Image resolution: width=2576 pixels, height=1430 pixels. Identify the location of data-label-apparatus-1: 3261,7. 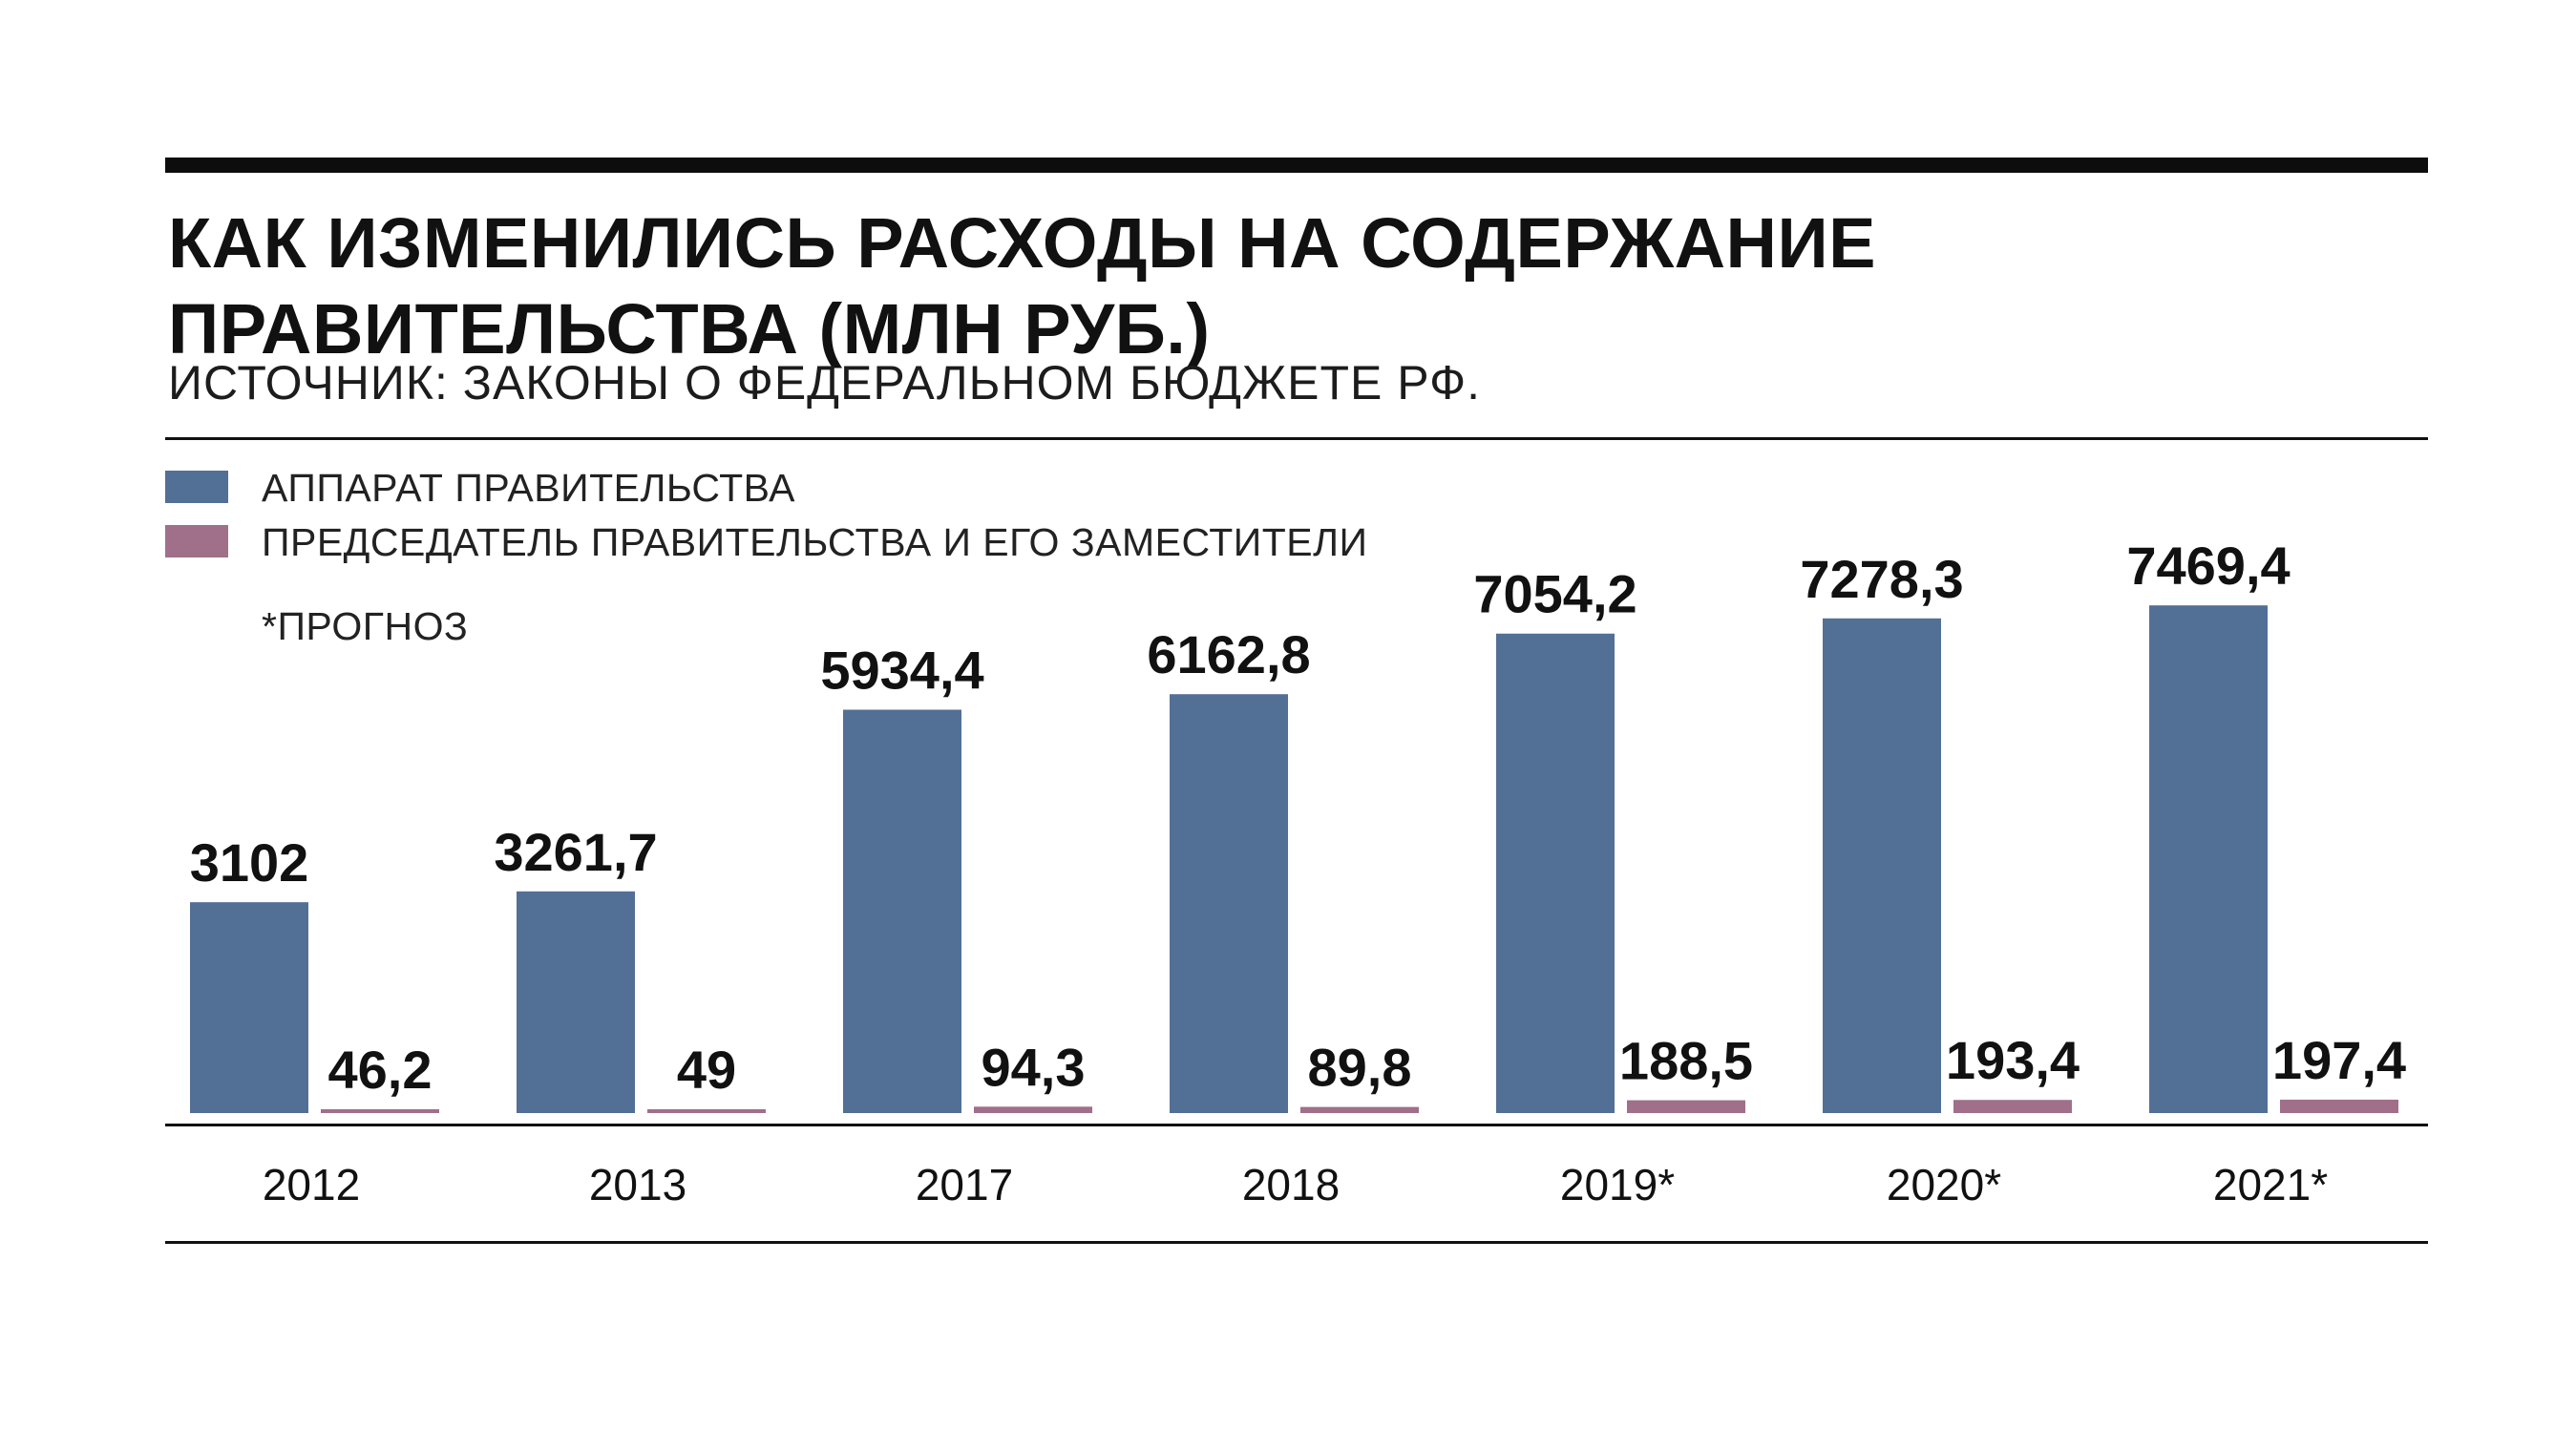
(575, 852).